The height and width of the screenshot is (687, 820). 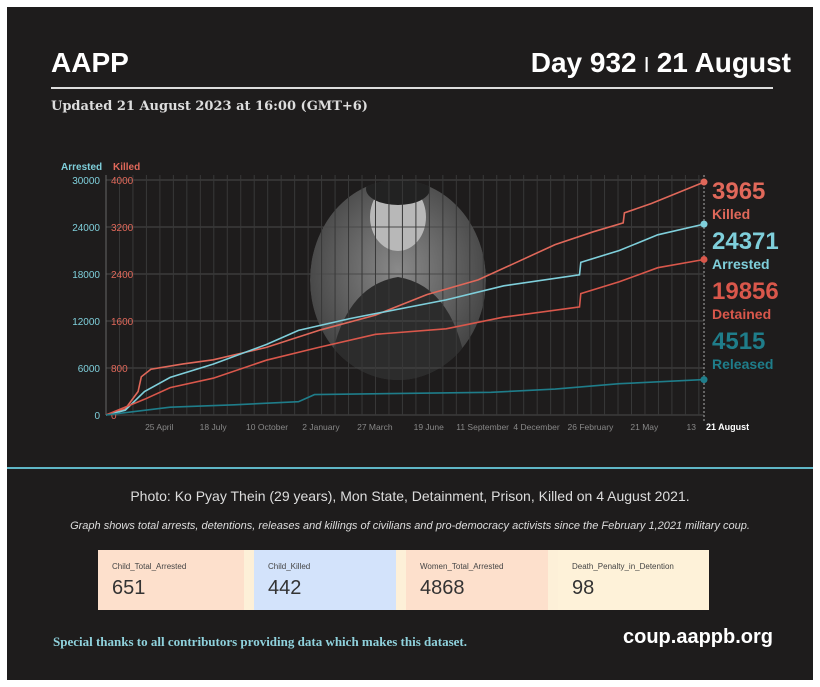 I want to click on day-date: 21 August, so click(x=723, y=62).